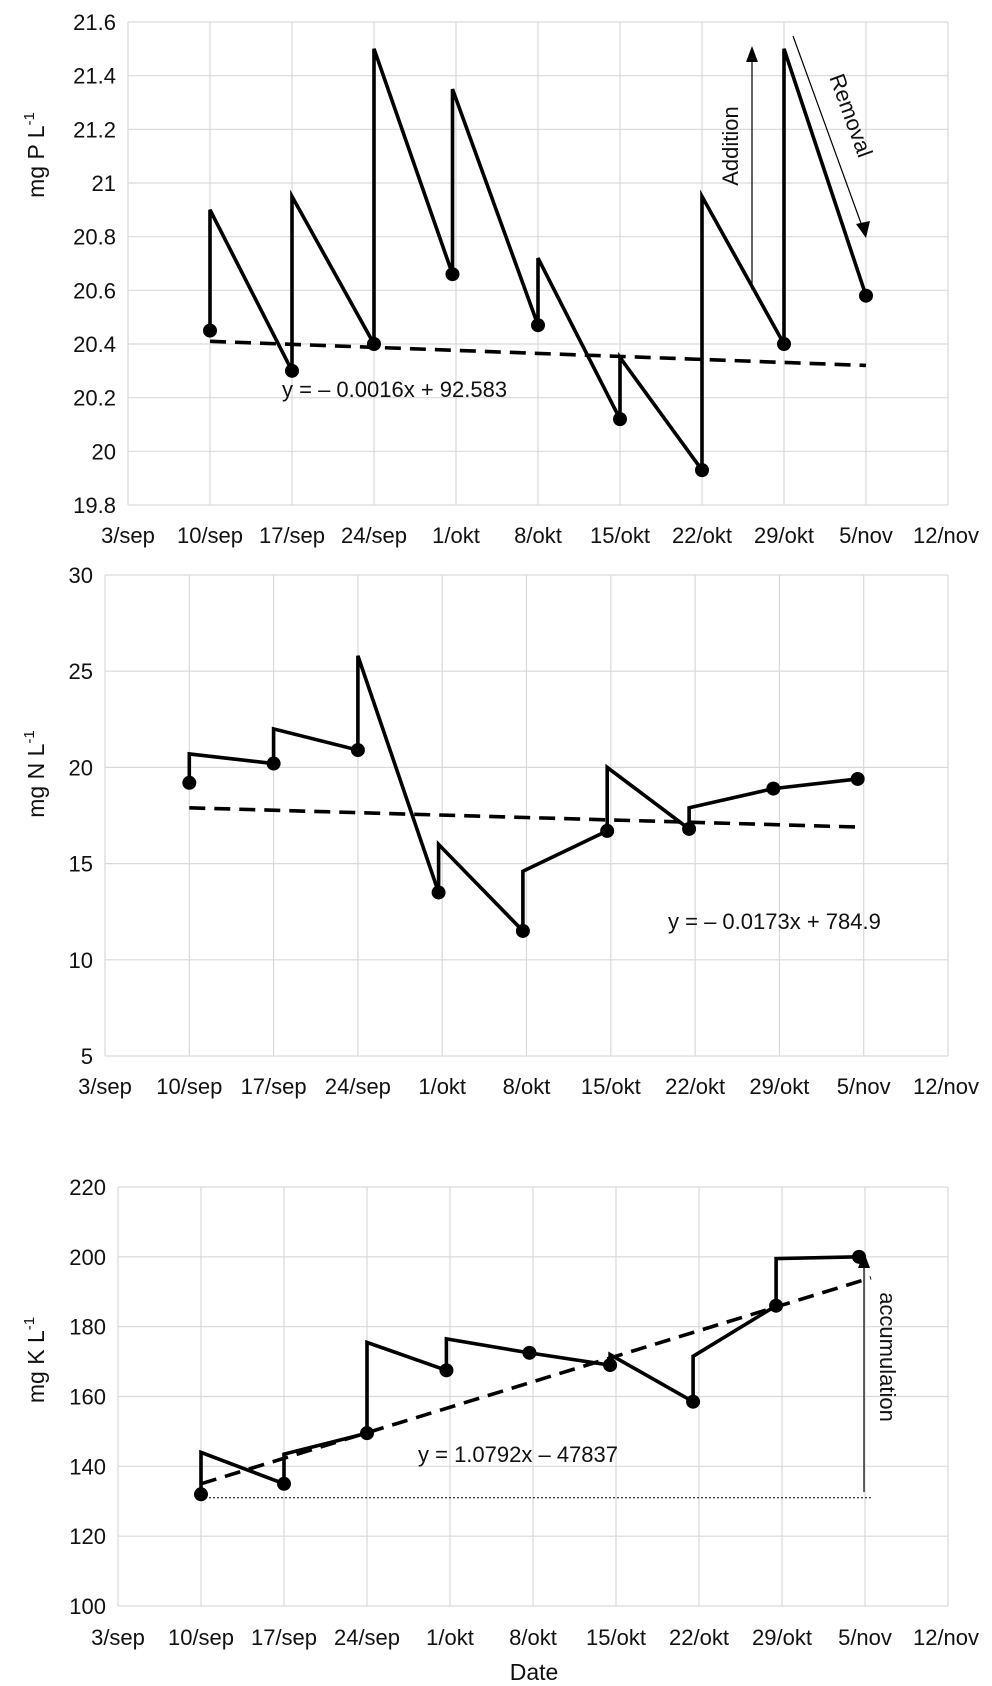 This screenshot has width=992, height=1686. What do you see at coordinates (534, 1672) in the screenshot?
I see `x-axis-label: Date` at bounding box center [534, 1672].